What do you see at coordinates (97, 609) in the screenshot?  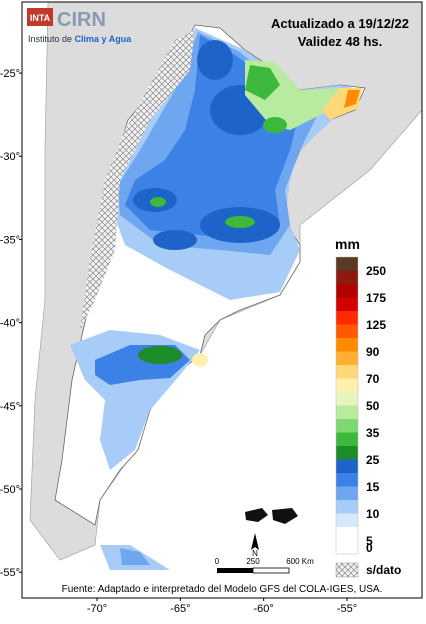 I see `lon-tick-label: -70°` at bounding box center [97, 609].